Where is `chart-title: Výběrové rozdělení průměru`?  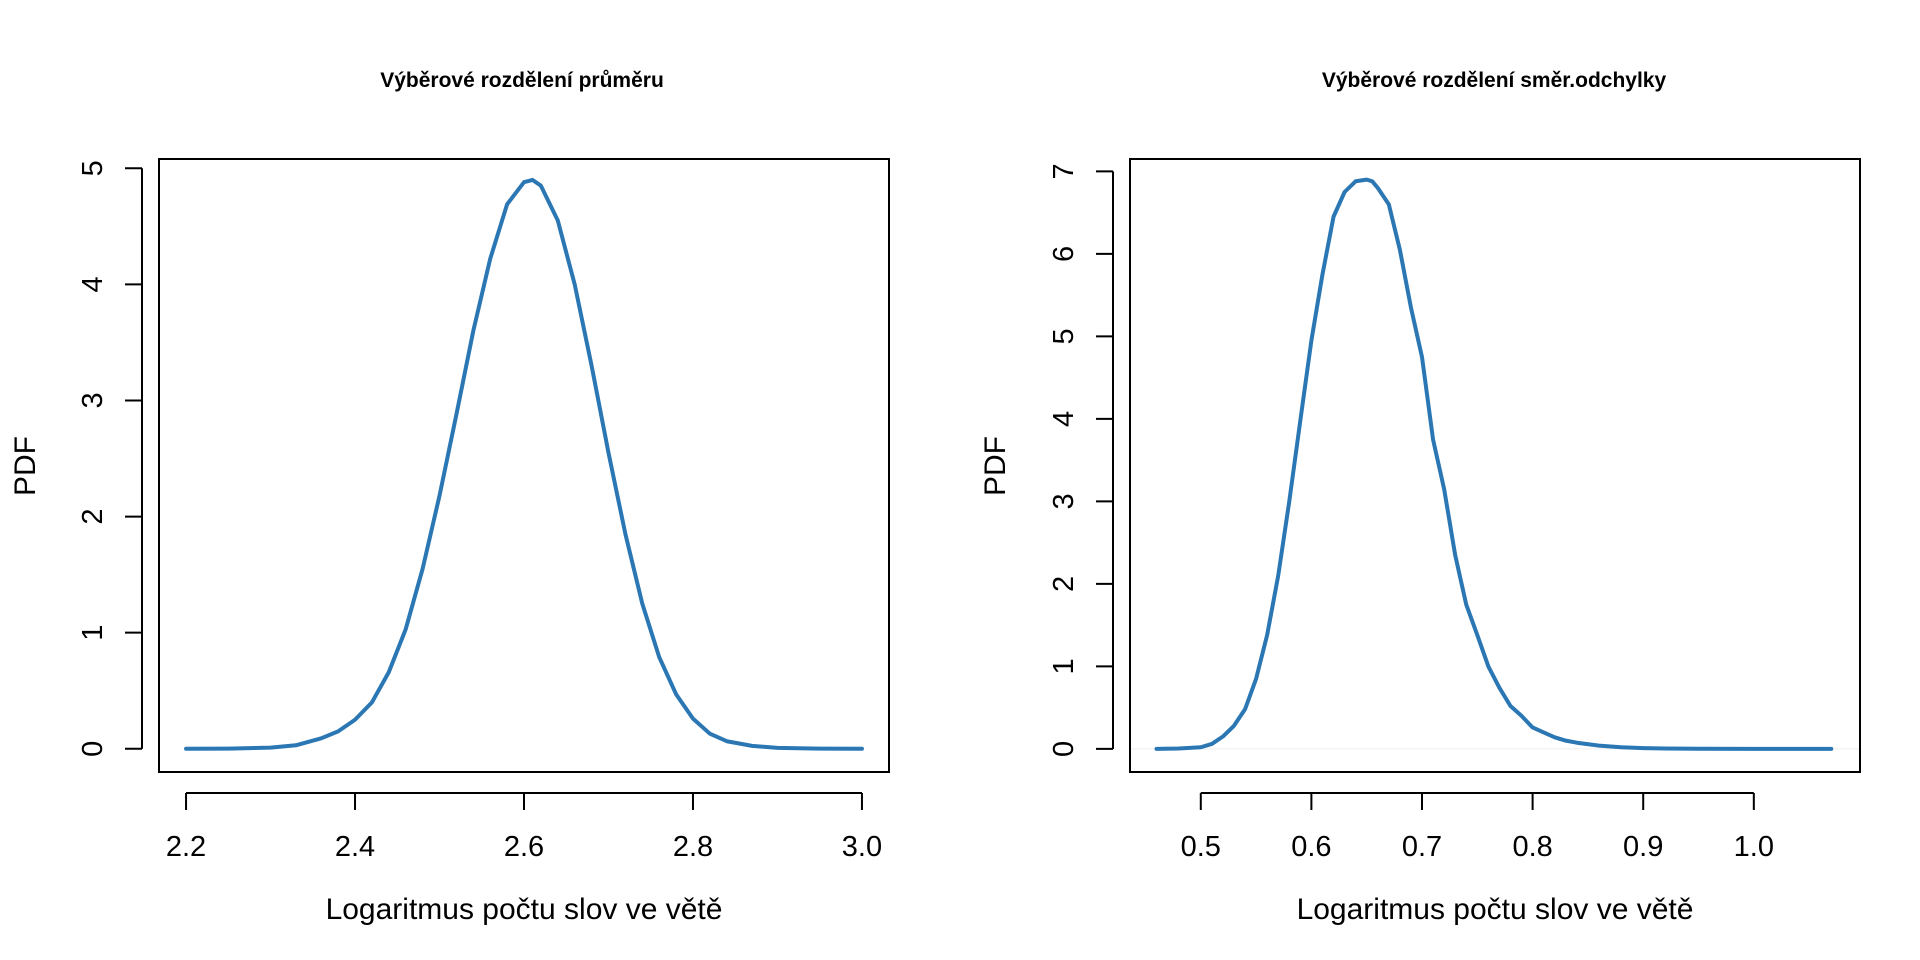
chart-title: Výběrové rozdělení průměru is located at coordinates (522, 80).